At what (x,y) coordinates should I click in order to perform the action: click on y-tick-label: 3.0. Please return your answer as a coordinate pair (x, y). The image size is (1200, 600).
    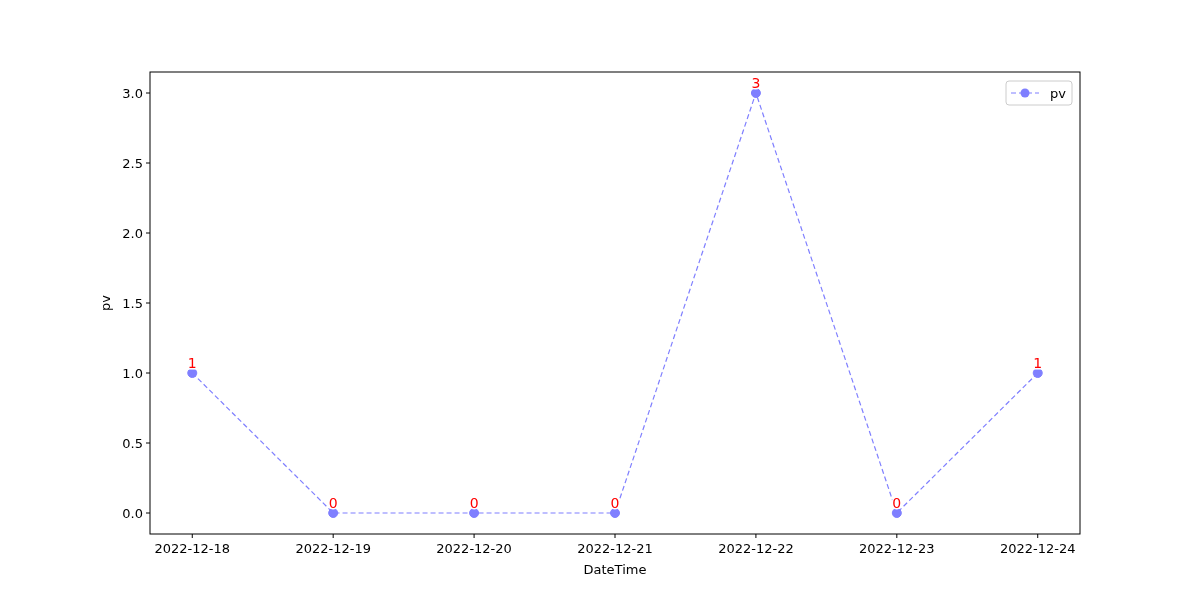
    Looking at the image, I should click on (132, 93).